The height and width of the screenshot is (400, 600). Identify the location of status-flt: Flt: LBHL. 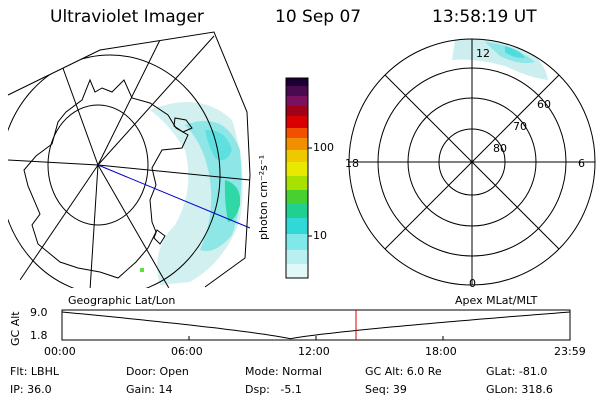
(34, 371).